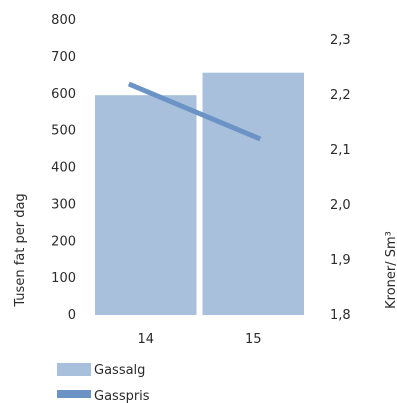 The image size is (397, 403). Describe the element at coordinates (340, 205) in the screenshot. I see `y-right-tick-label: 2,0` at that location.